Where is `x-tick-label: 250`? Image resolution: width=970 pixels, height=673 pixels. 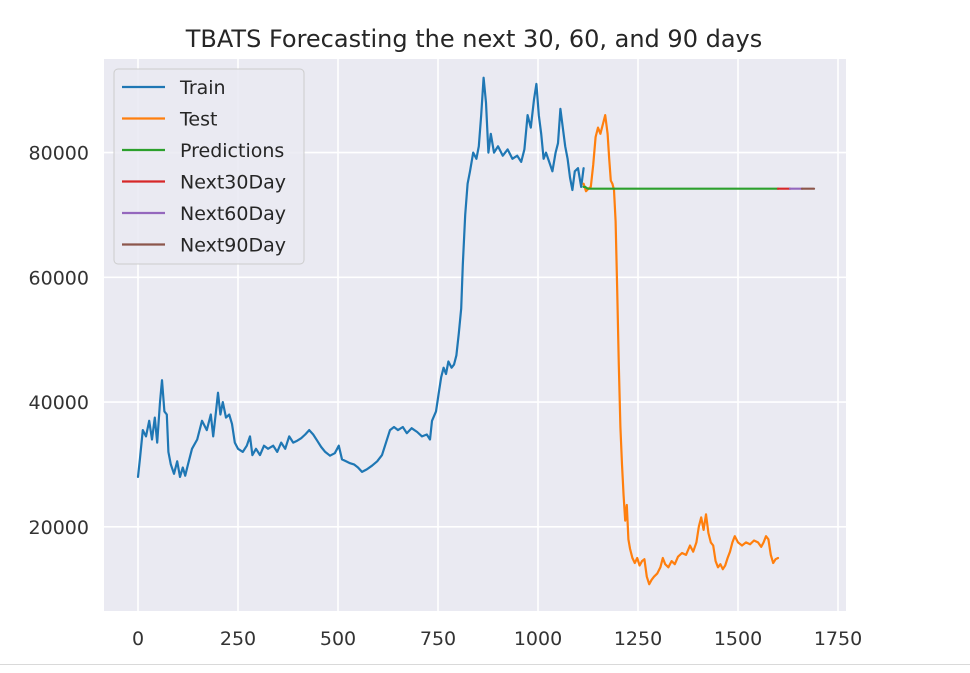
x-tick-label: 250 is located at coordinates (238, 639).